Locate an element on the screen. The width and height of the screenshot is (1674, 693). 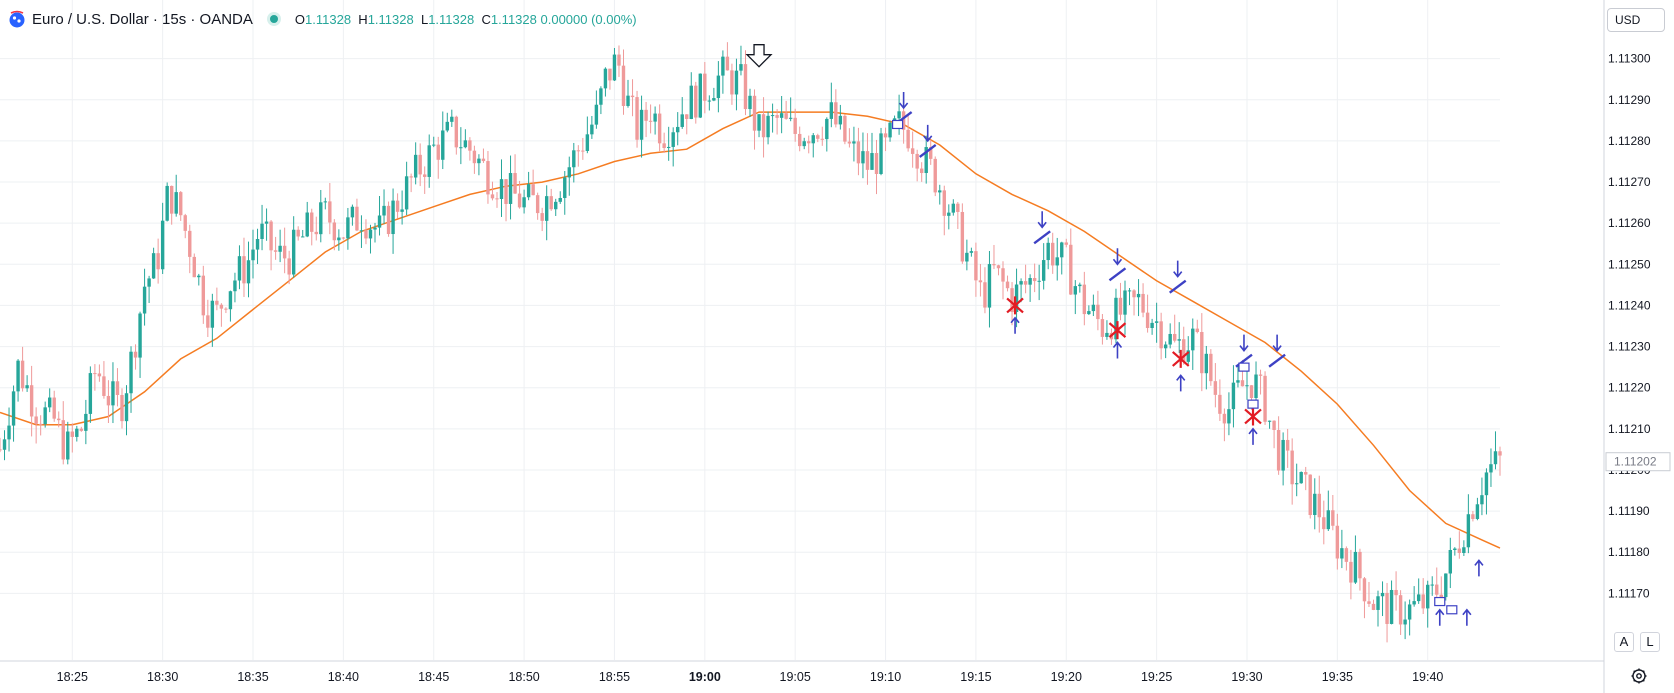
market-status-dot-icon is located at coordinates (273, 19).